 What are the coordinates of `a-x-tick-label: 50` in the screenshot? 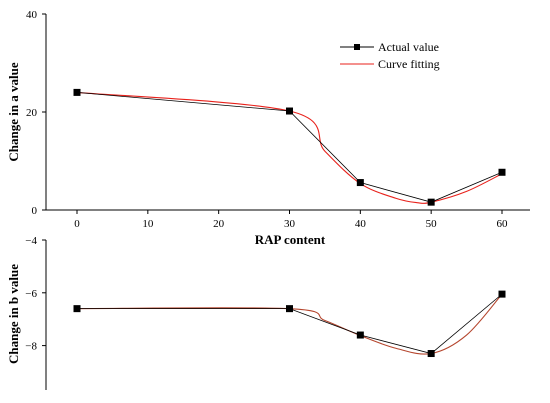 It's located at (432, 224).